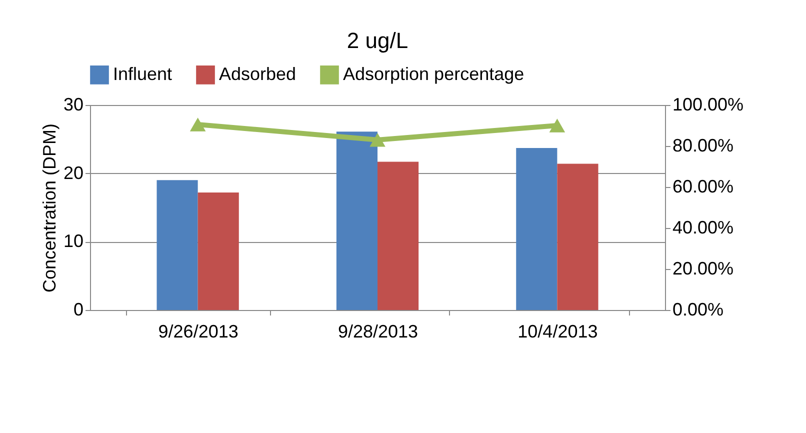  Describe the element at coordinates (698, 310) in the screenshot. I see `y2-tick-label: 0.00%` at that location.